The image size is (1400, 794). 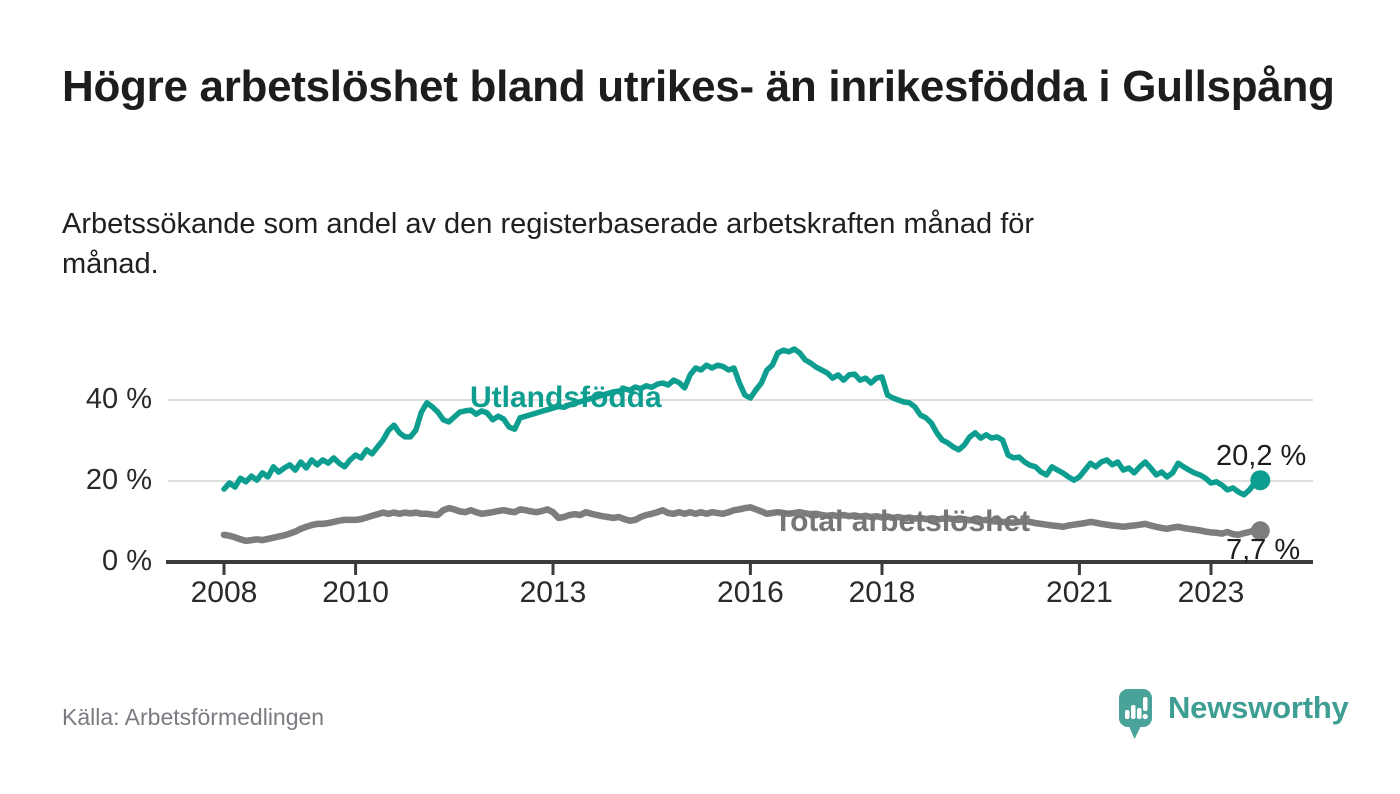 What do you see at coordinates (566, 397) in the screenshot?
I see `series-label-foreign-born: Utlandsfödda` at bounding box center [566, 397].